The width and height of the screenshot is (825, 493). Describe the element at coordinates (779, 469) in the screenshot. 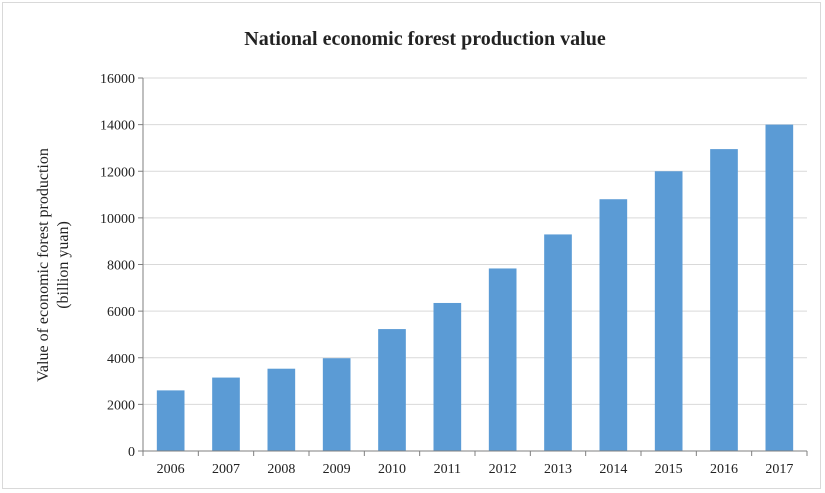

I see `x-tick-label: 2017` at that location.